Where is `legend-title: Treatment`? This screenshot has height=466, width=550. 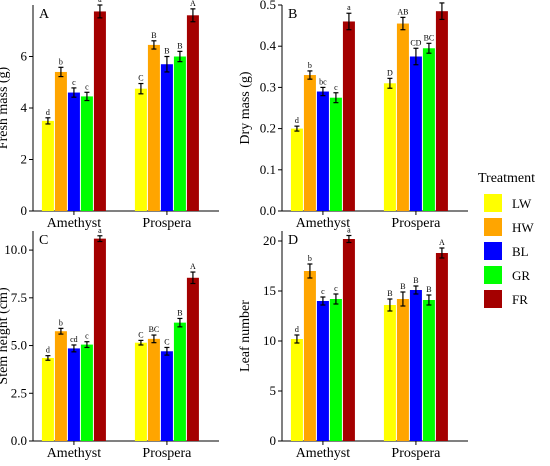
legend-title: Treatment is located at coordinates (506, 178).